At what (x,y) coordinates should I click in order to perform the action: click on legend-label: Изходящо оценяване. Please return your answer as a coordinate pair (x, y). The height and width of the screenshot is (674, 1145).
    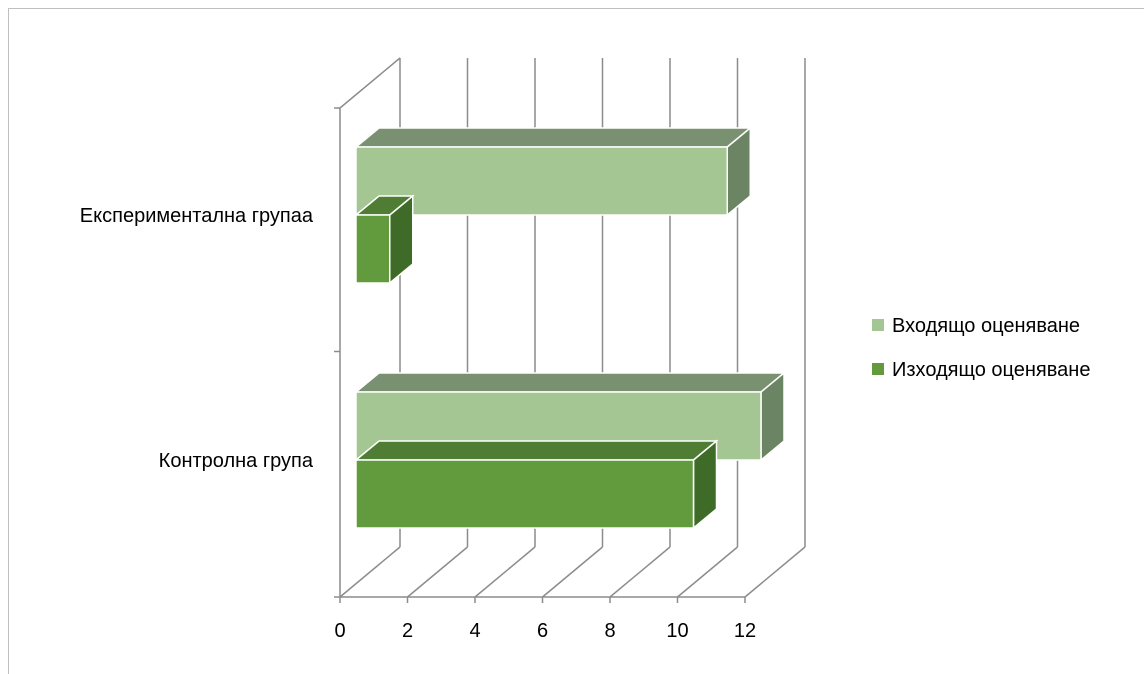
    Looking at the image, I should click on (991, 370).